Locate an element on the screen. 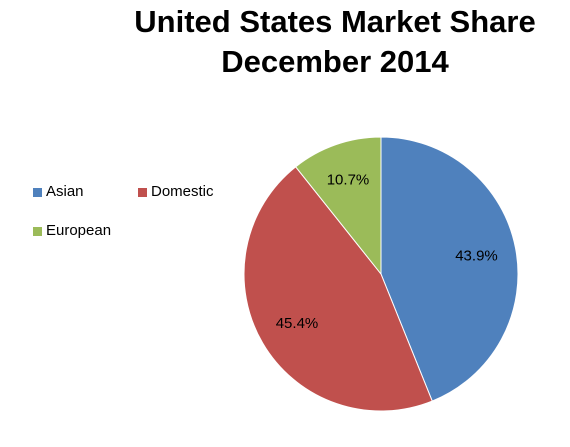 Image resolution: width=570 pixels, height=447 pixels. chart-title-line-2: December 2014 is located at coordinates (335, 61).